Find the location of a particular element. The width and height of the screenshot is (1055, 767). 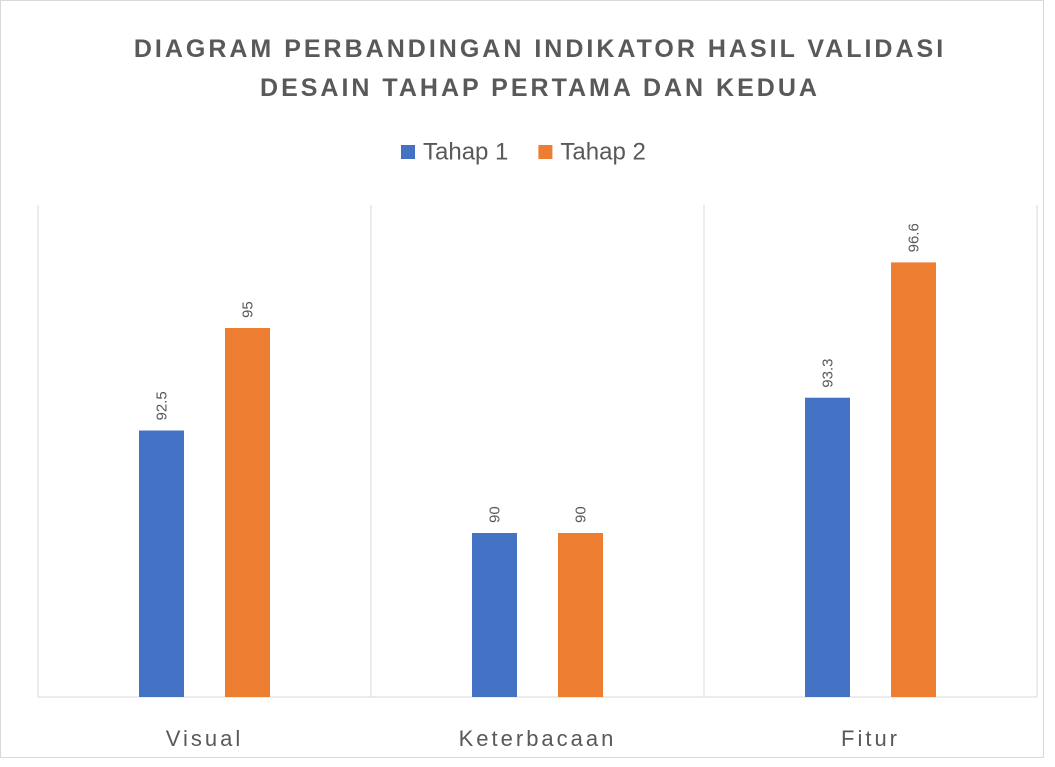

data-label: 93.3 is located at coordinates (827, 372).